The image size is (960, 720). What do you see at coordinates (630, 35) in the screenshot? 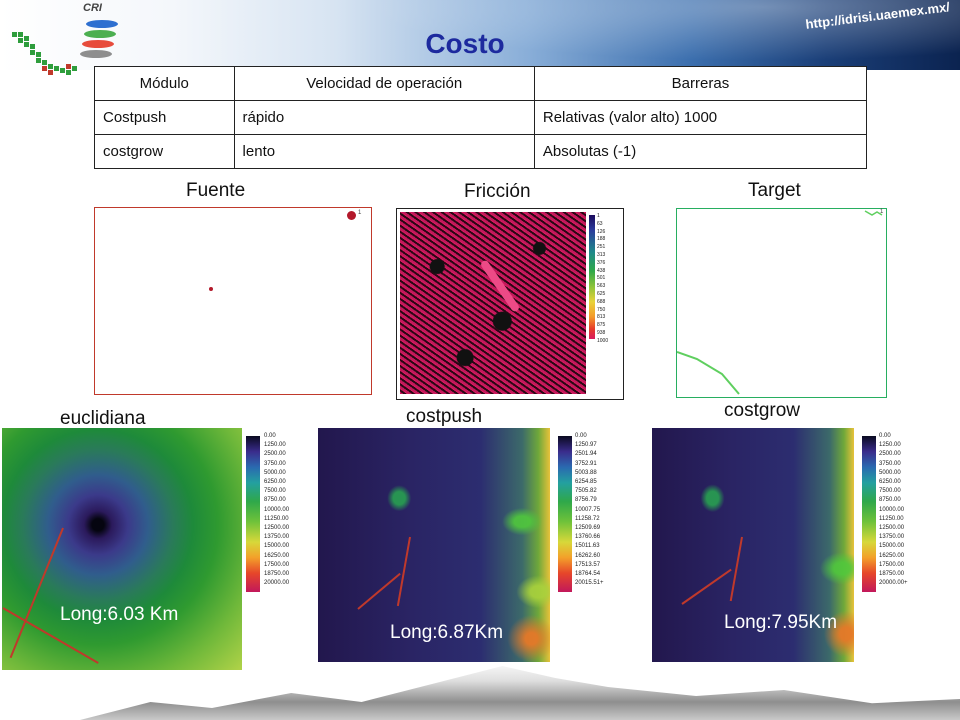
I see `header-glow` at bounding box center [630, 35].